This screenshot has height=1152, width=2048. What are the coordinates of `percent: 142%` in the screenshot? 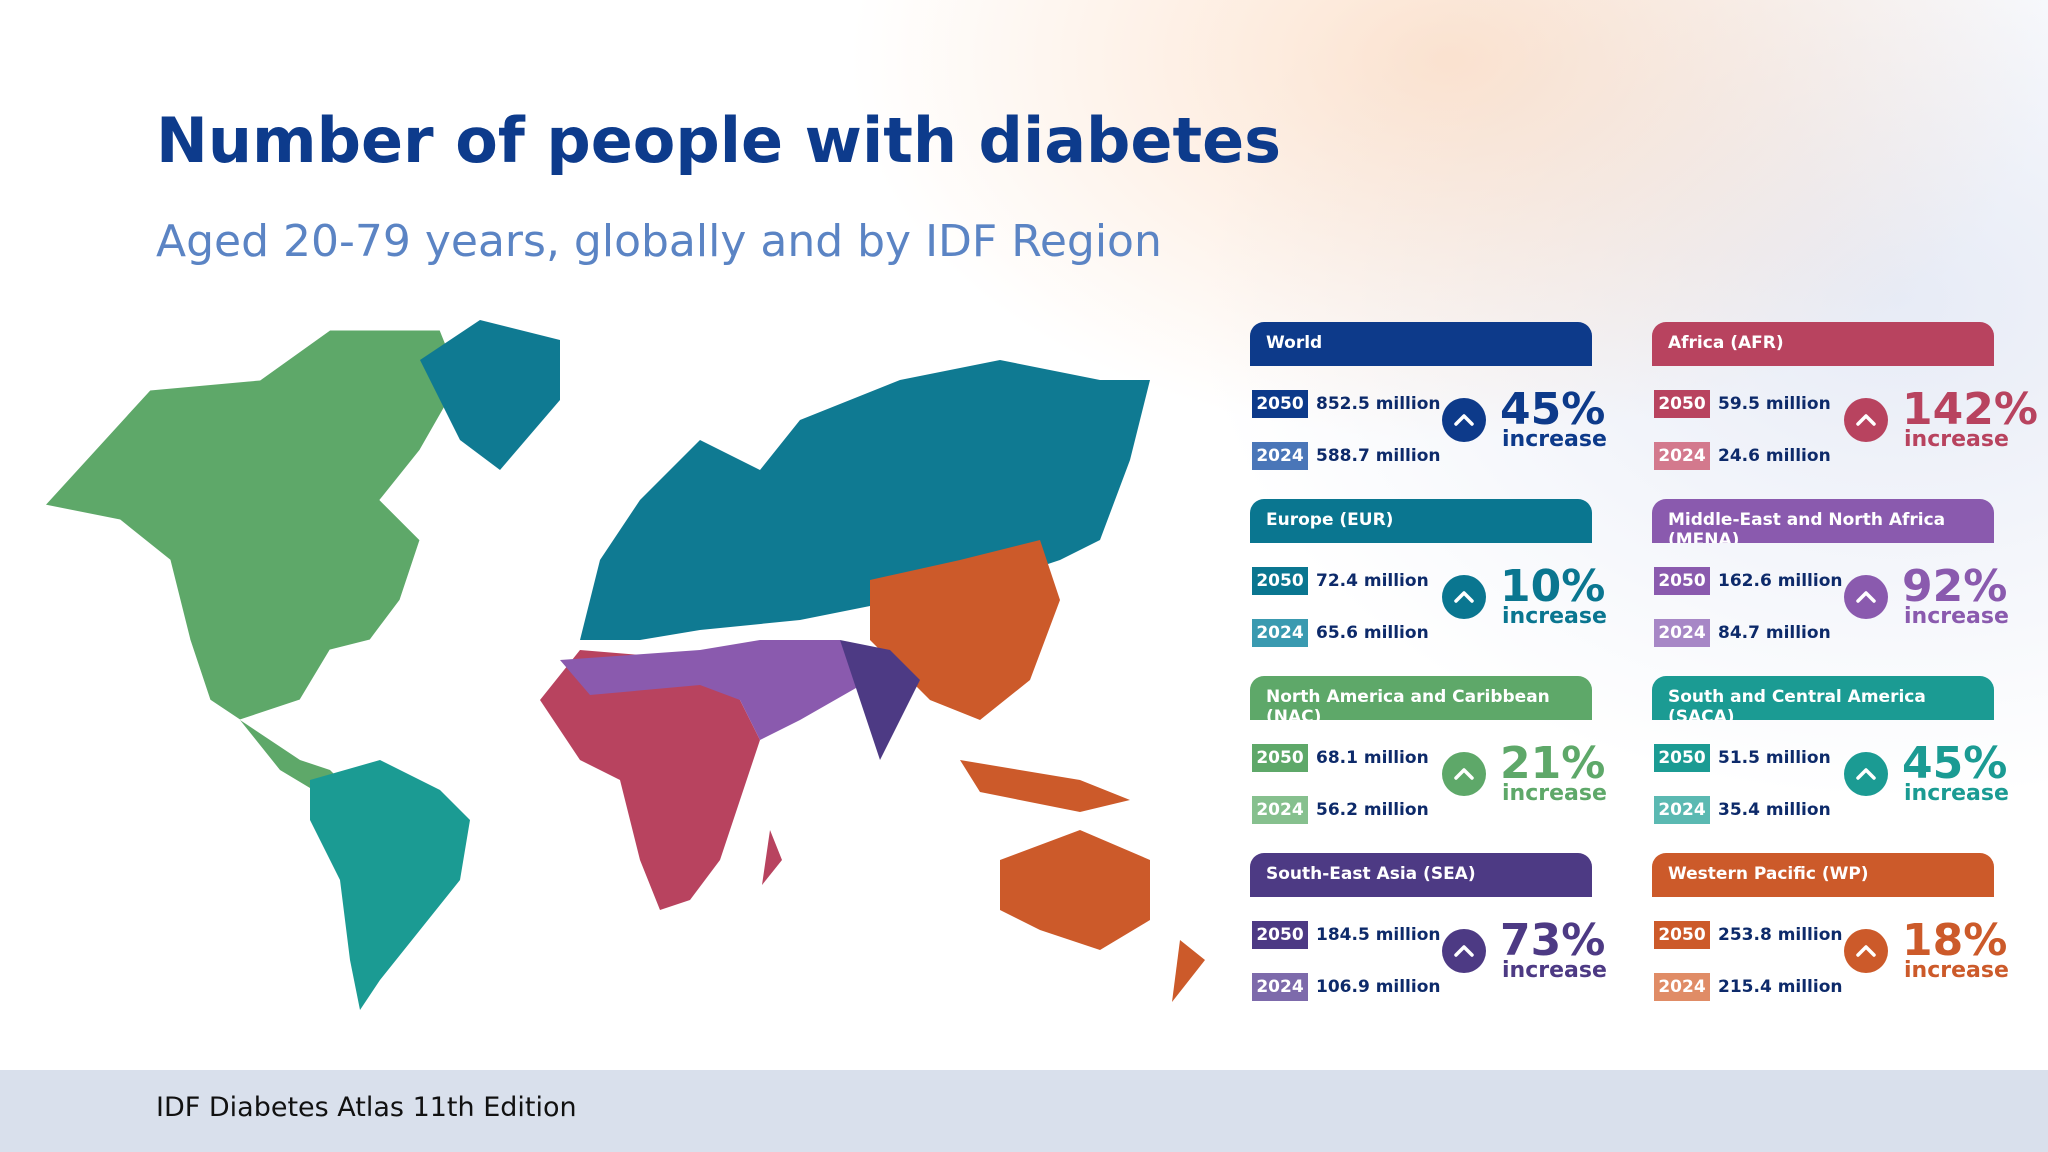 It's located at (1970, 409).